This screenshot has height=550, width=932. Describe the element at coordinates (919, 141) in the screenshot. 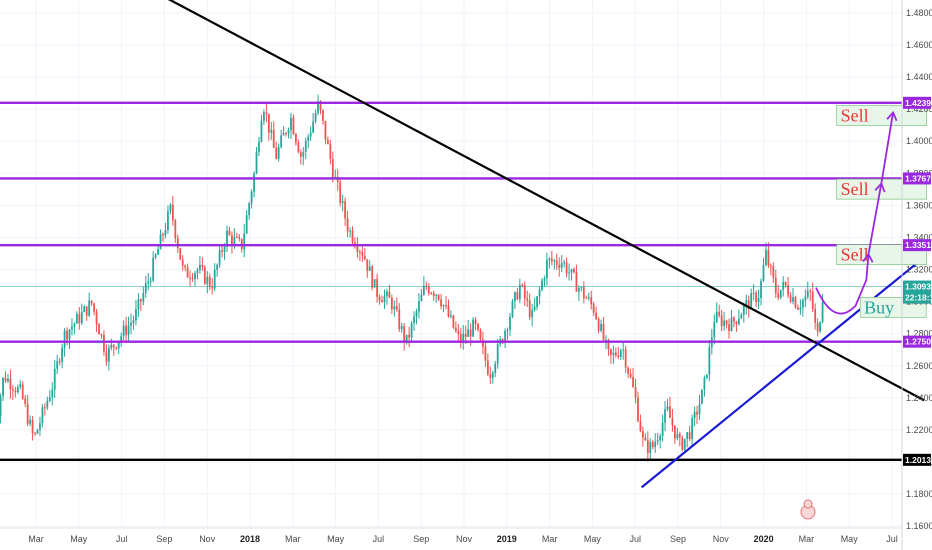

I see `y-tick-label: 1.40000` at that location.